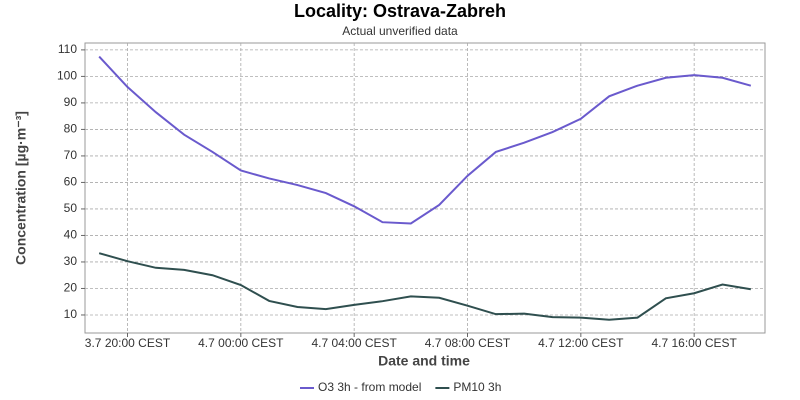  What do you see at coordinates (71, 208) in the screenshot?
I see `y-tick-label: 50` at bounding box center [71, 208].